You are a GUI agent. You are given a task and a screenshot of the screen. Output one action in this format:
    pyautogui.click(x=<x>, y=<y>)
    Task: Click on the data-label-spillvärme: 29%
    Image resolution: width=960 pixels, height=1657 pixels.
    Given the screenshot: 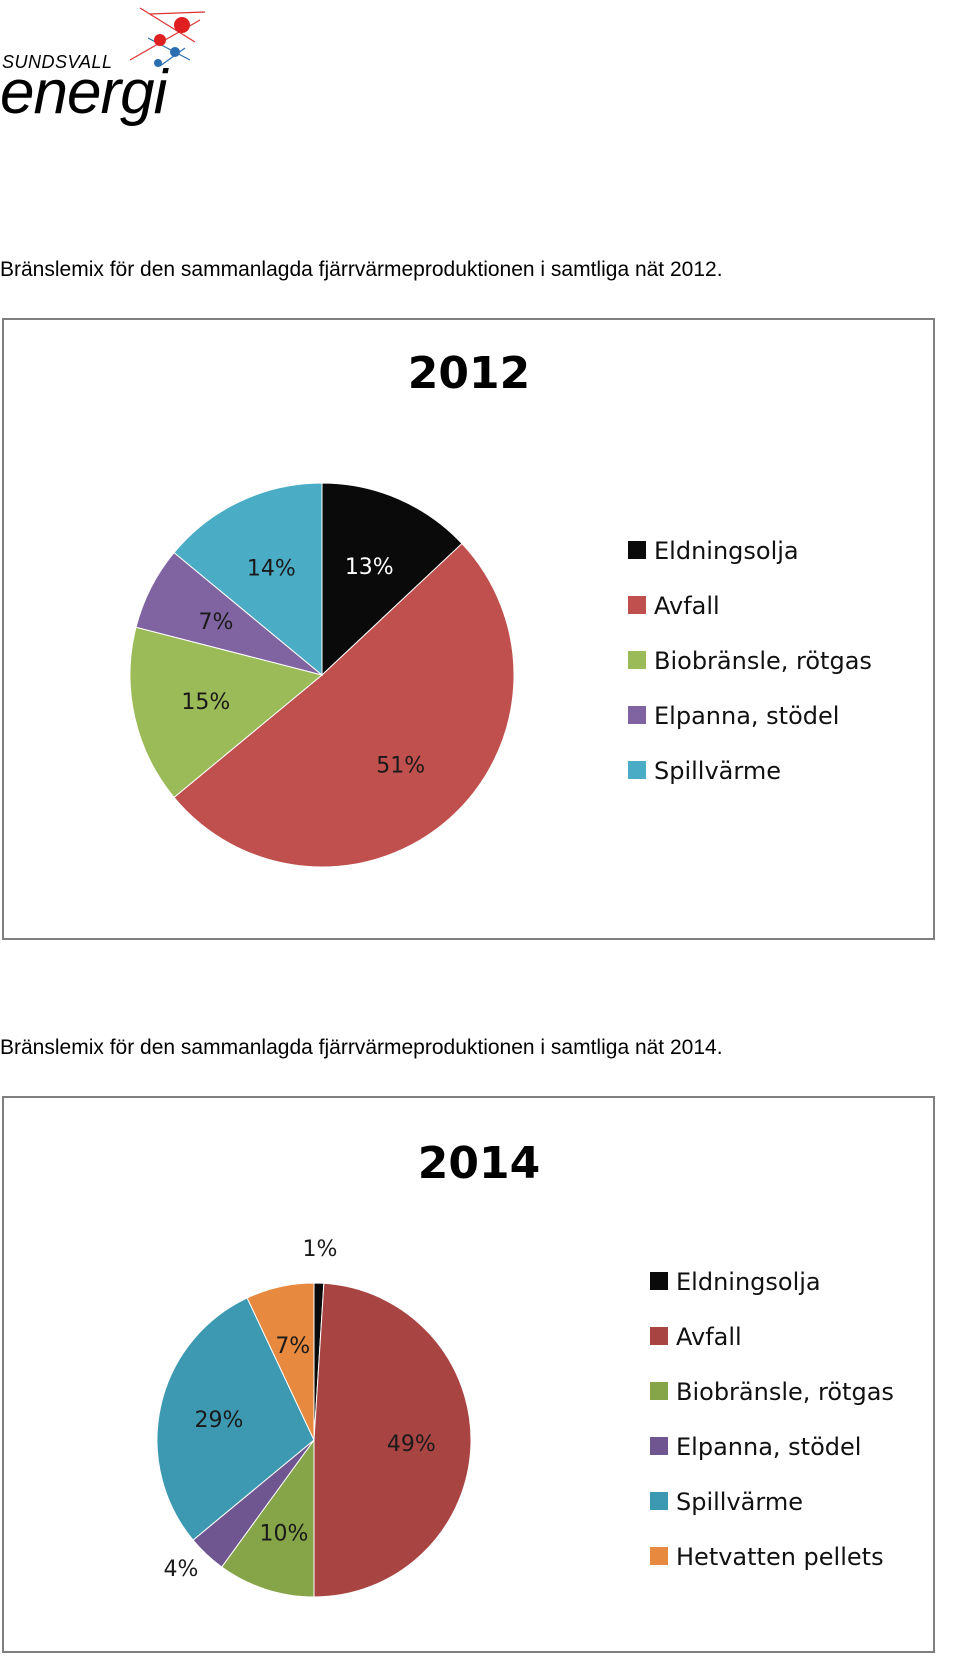 What is the action you would take?
    pyautogui.click(x=219, y=1420)
    